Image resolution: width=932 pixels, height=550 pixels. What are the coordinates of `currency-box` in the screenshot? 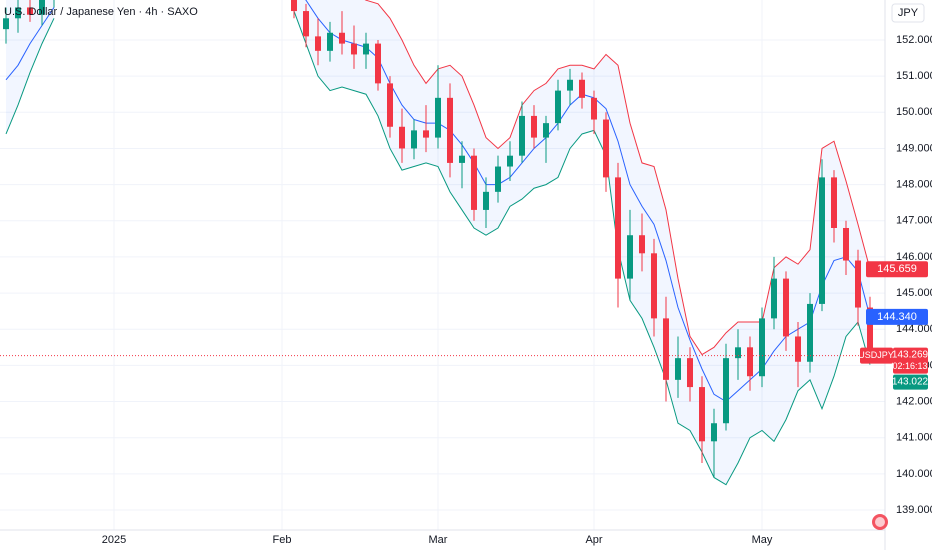 It's located at (908, 13).